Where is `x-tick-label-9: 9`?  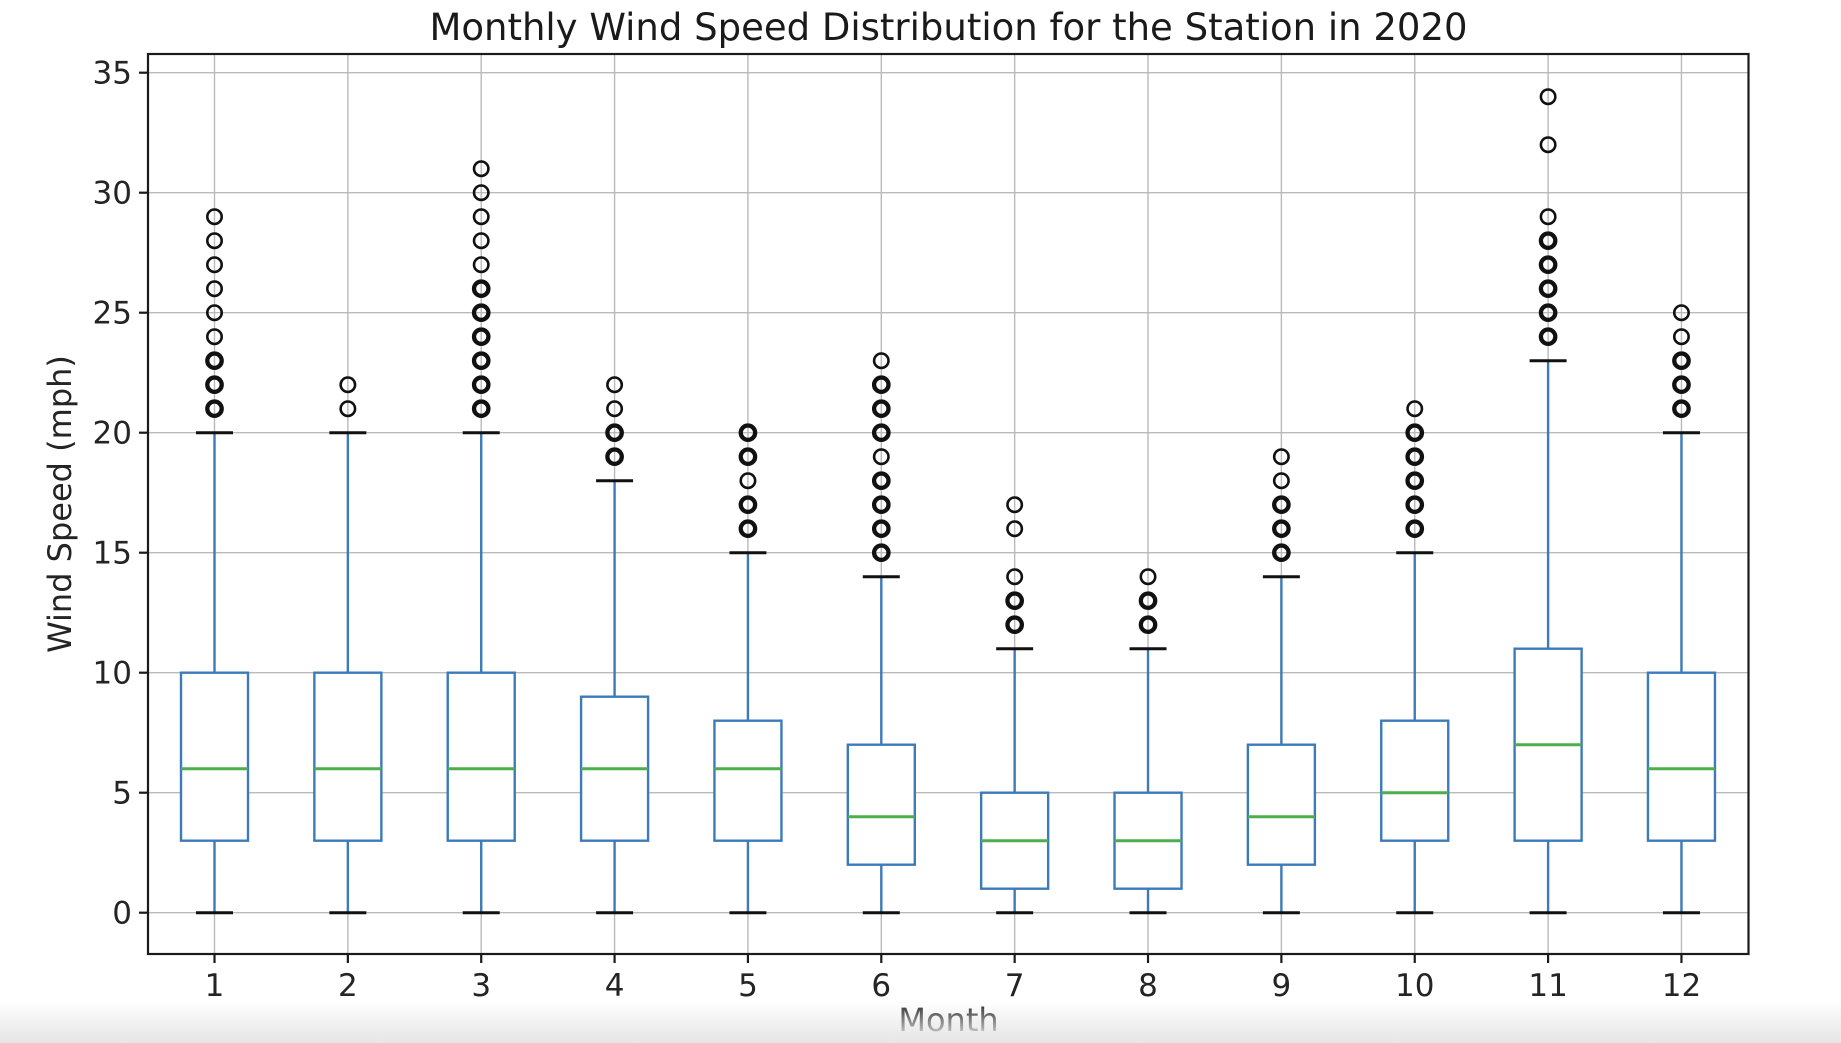 x-tick-label-9: 9 is located at coordinates (1282, 986).